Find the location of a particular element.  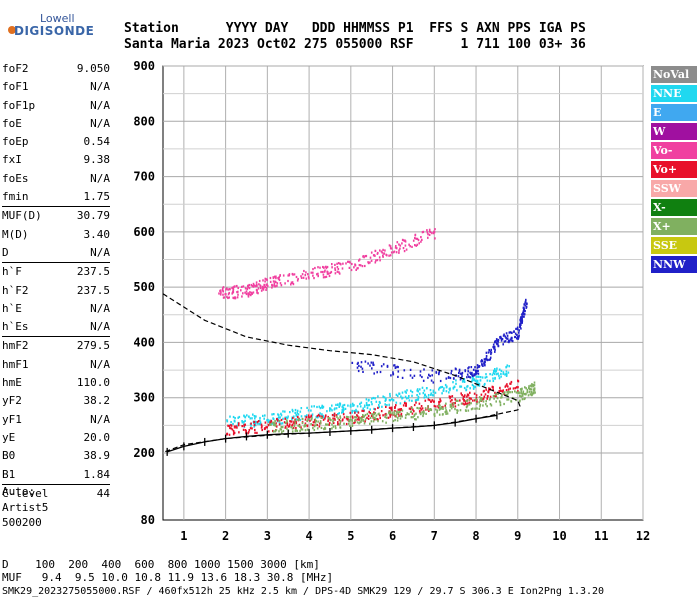

param-value: 237.5 is located at coordinates (93, 290).